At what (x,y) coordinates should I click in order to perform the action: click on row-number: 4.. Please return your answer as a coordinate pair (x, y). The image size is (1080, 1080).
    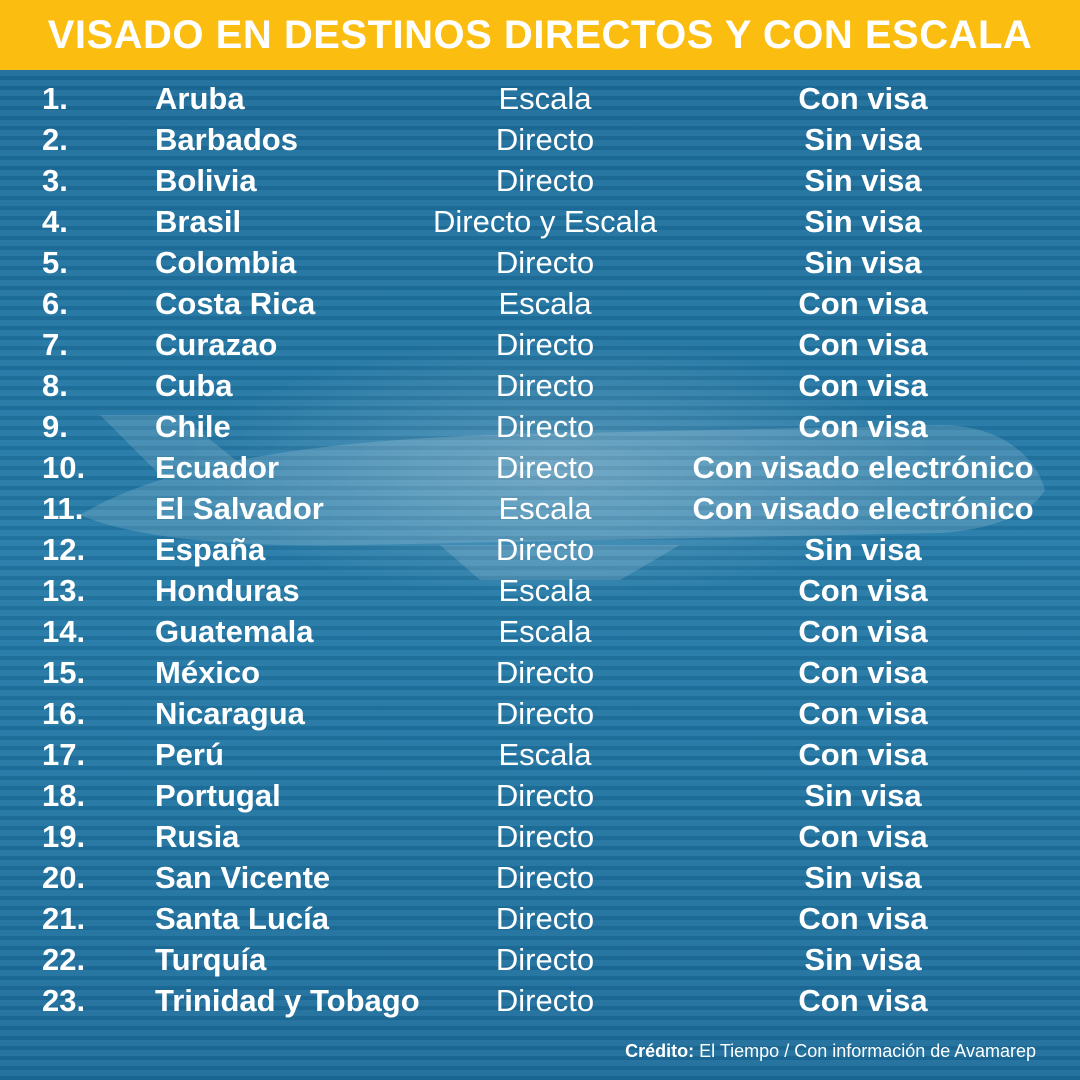
    Looking at the image, I should click on (55, 221).